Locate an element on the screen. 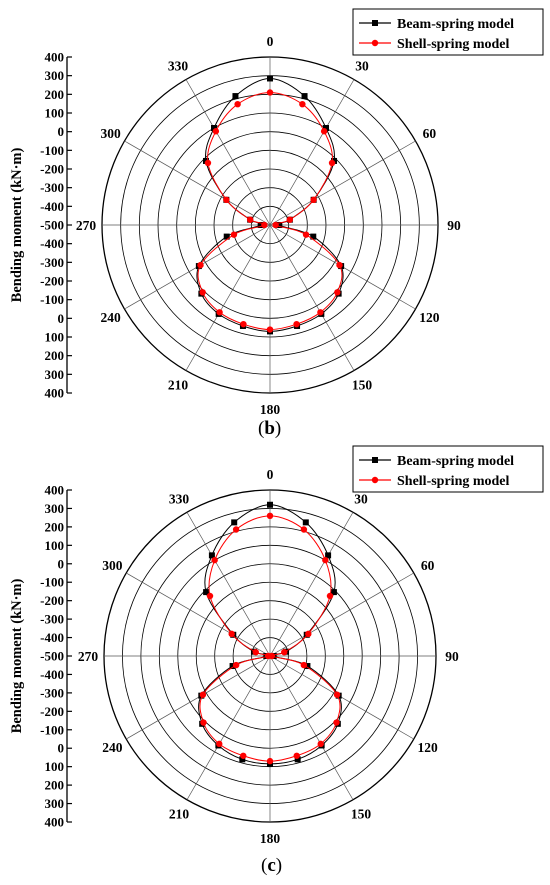 The height and width of the screenshot is (885, 550). angle-tick-label: 180 is located at coordinates (270, 838).